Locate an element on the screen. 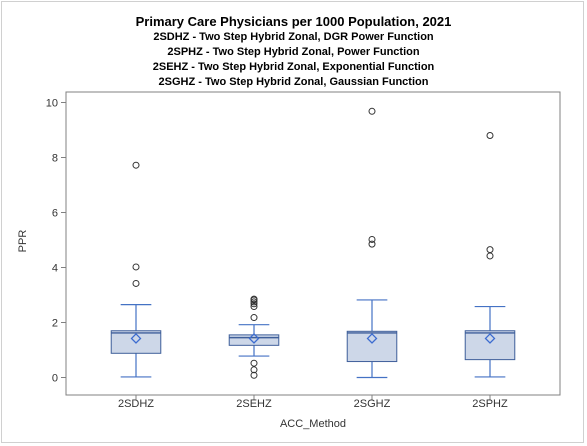 This screenshot has height=446, width=587. y-tick-label: 8 is located at coordinates (55, 159).